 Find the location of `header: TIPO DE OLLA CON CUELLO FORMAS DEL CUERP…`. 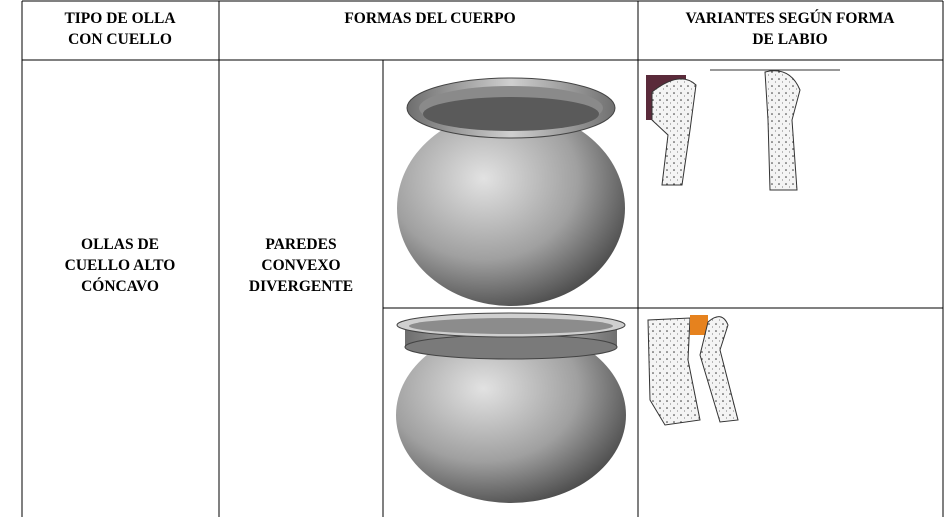

header: TIPO DE OLLA CON CUELLO FORMAS DEL CUERP… is located at coordinates (479, 29).